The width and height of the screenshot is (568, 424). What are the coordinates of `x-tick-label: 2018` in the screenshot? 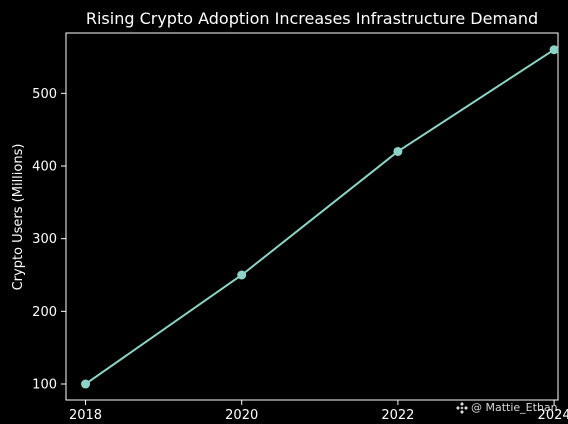 It's located at (85, 415).